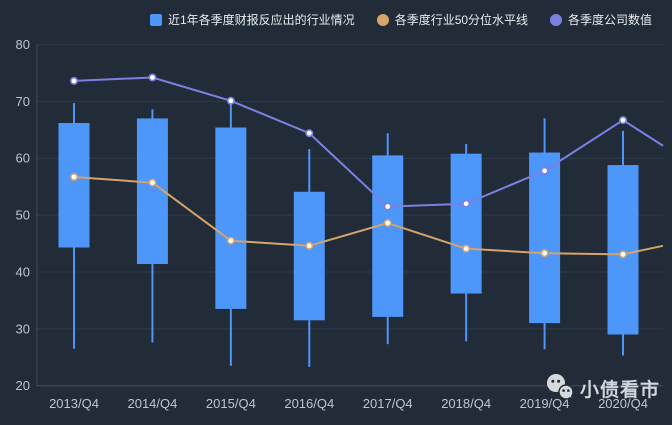 This screenshot has width=672, height=425. I want to click on legend-item-industry-quarterly: 近1年各季度财报反应出的行业情况, so click(252, 20).